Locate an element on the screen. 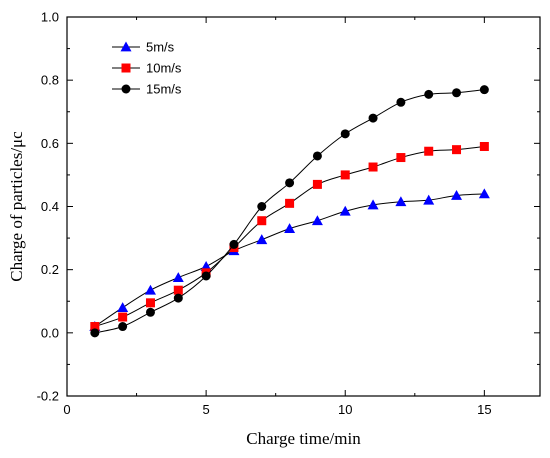 This screenshot has width=550, height=458. legend-label: 10m/s is located at coordinates (164, 68).